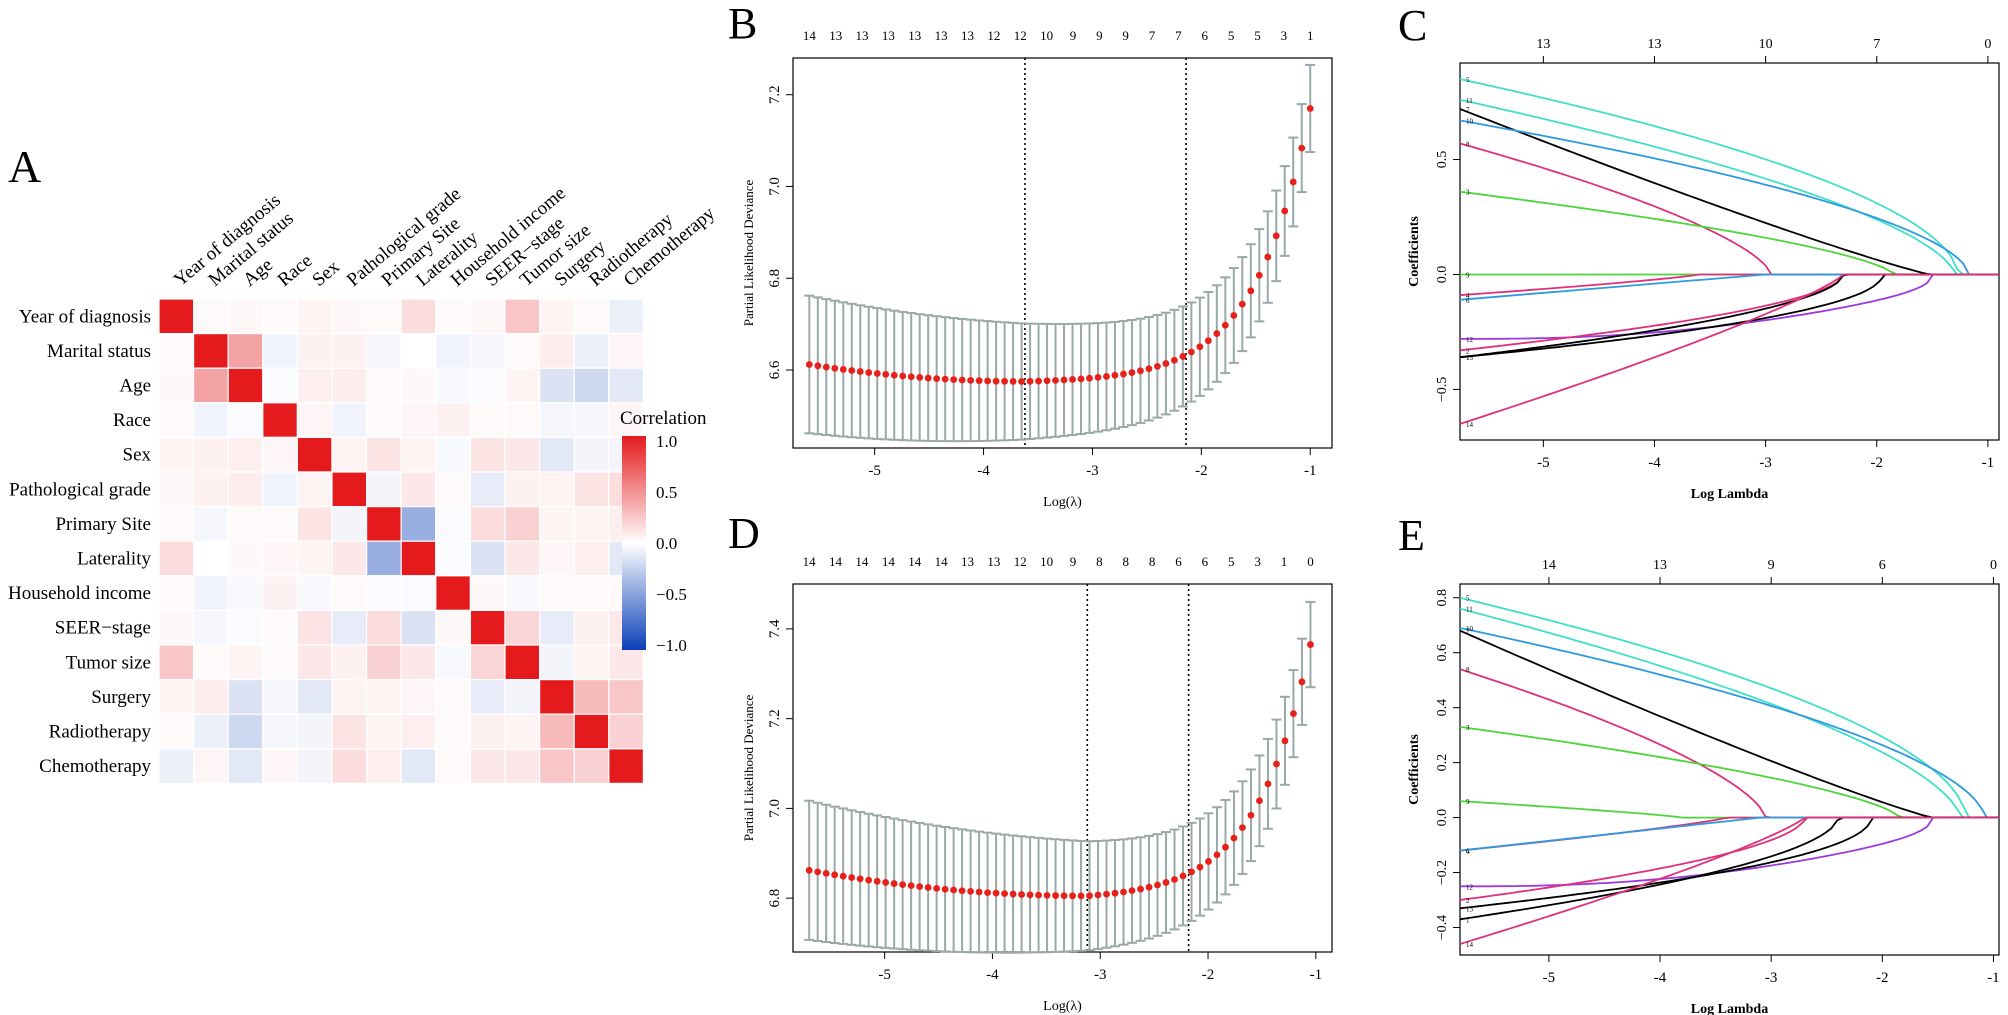 The height and width of the screenshot is (1015, 2008). What do you see at coordinates (1412, 25) in the screenshot?
I see `panel-letter-c: C` at bounding box center [1412, 25].